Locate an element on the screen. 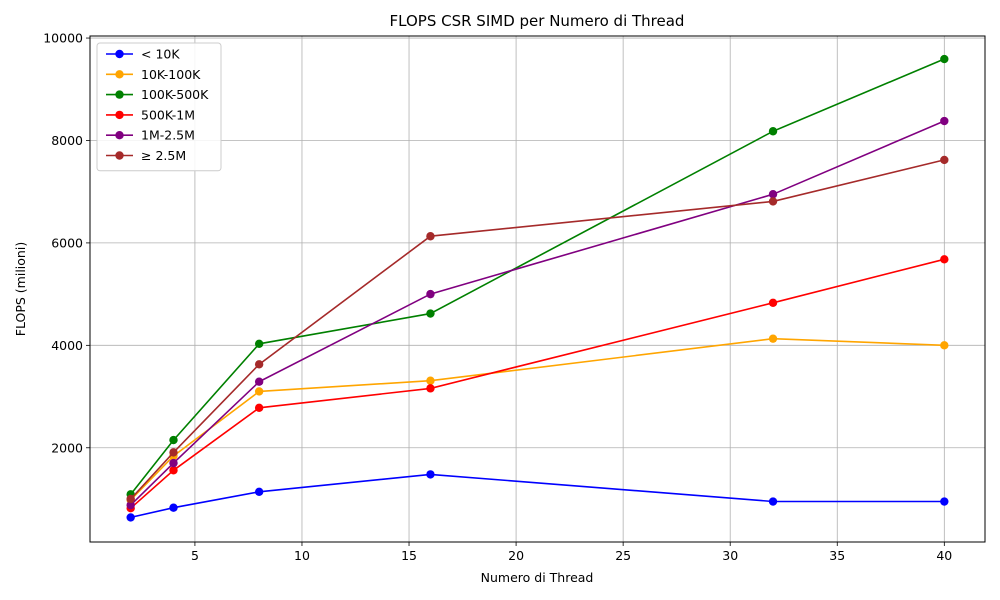  x-axis-label: Numero di Thread is located at coordinates (537, 577).